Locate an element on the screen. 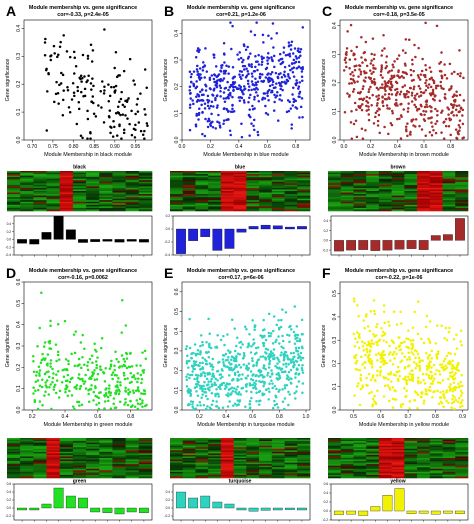 The height and width of the screenshot is (524, 474). scatter-title: Module membership vs. gene significance is located at coordinates (399, 271).